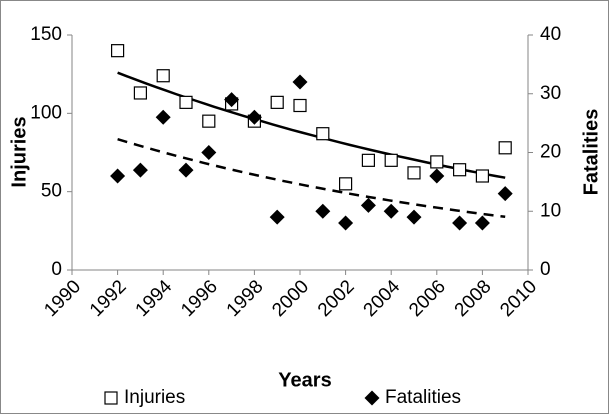 Image resolution: width=609 pixels, height=414 pixels. Describe the element at coordinates (550, 152) in the screenshot. I see `y2-tick-label: 20` at that location.